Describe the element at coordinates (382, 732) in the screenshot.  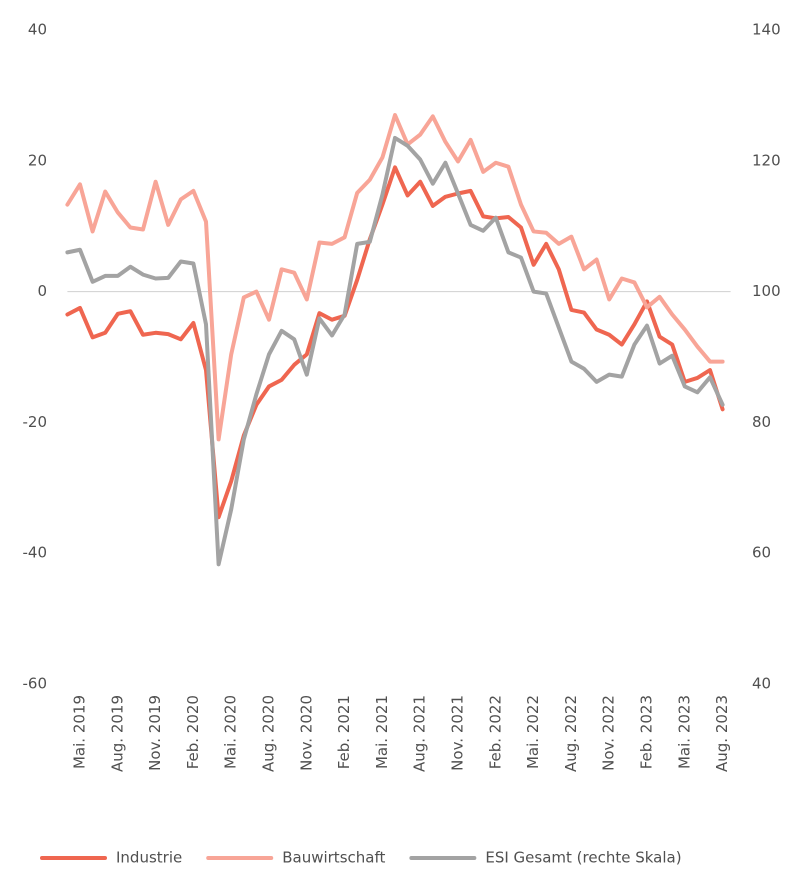
I see `x-tick-label: Mai. 2021` at that location.